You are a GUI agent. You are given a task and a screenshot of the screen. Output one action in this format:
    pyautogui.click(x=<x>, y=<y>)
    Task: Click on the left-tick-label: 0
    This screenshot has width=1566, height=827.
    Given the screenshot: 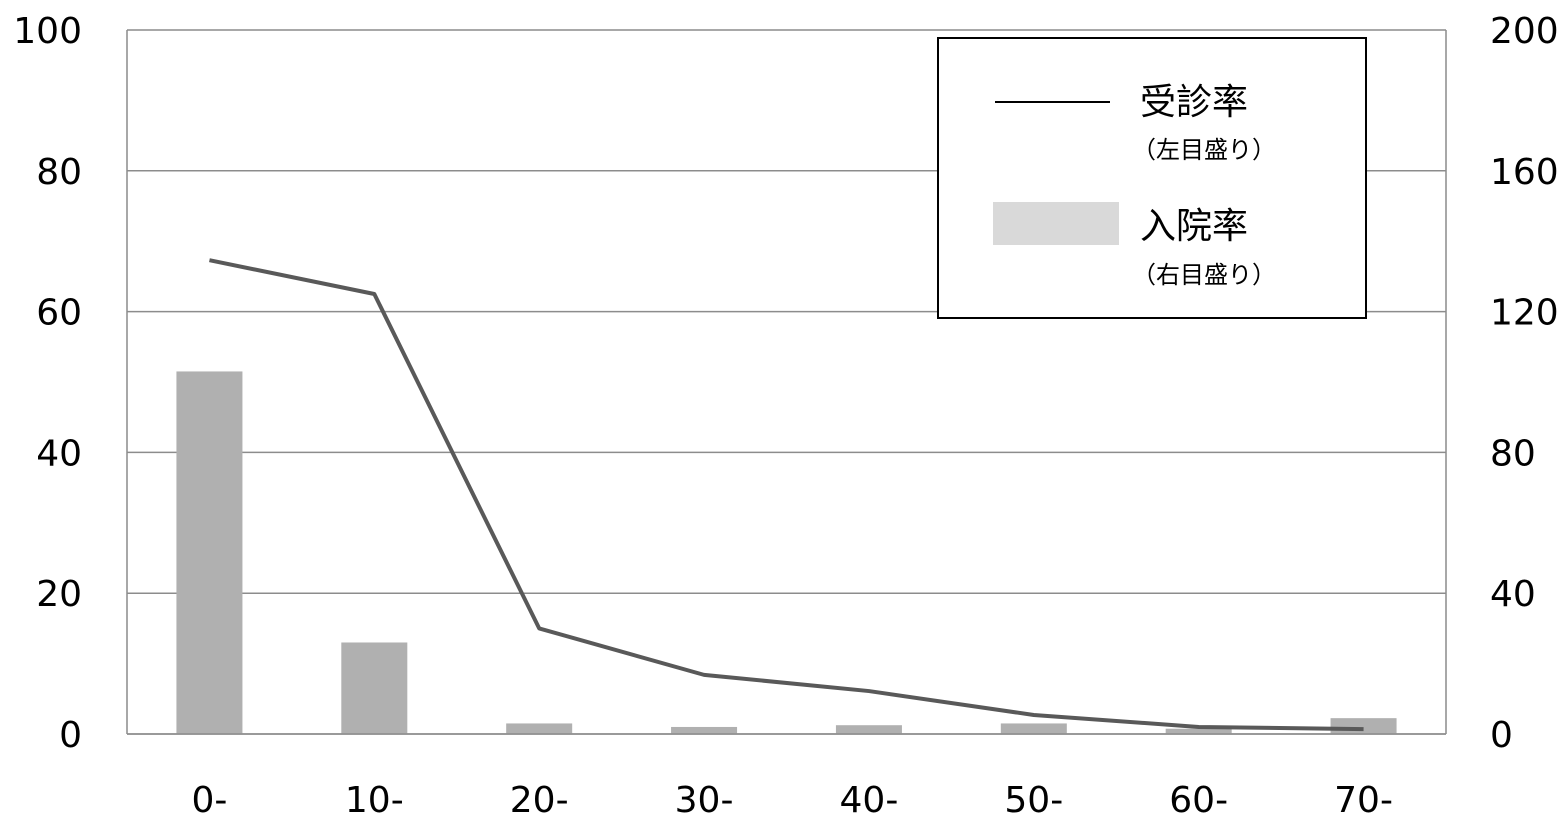 What is the action you would take?
    pyautogui.click(x=70, y=735)
    